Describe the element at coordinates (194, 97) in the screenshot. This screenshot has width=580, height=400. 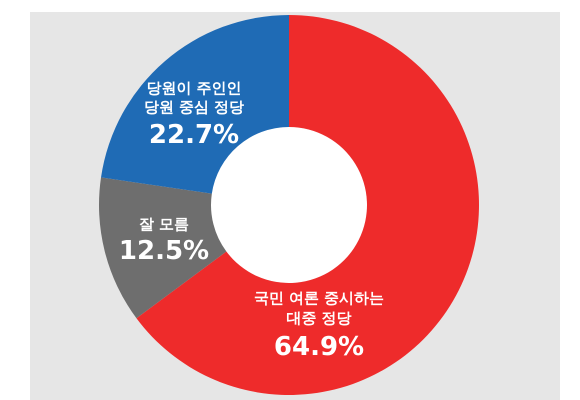
I see `slice-label: 당원이 주인인 당원 중심 정당` at that location.